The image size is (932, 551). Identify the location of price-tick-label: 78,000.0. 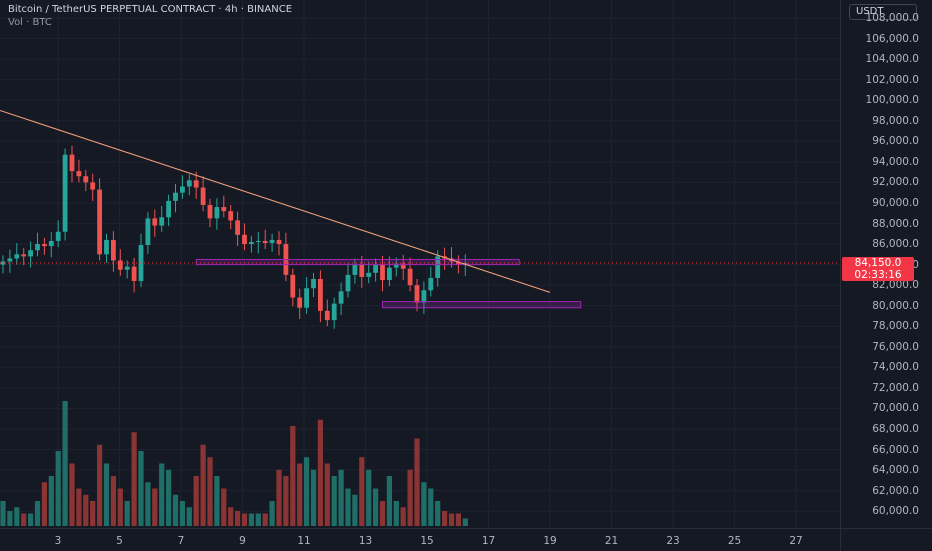
(895, 326).